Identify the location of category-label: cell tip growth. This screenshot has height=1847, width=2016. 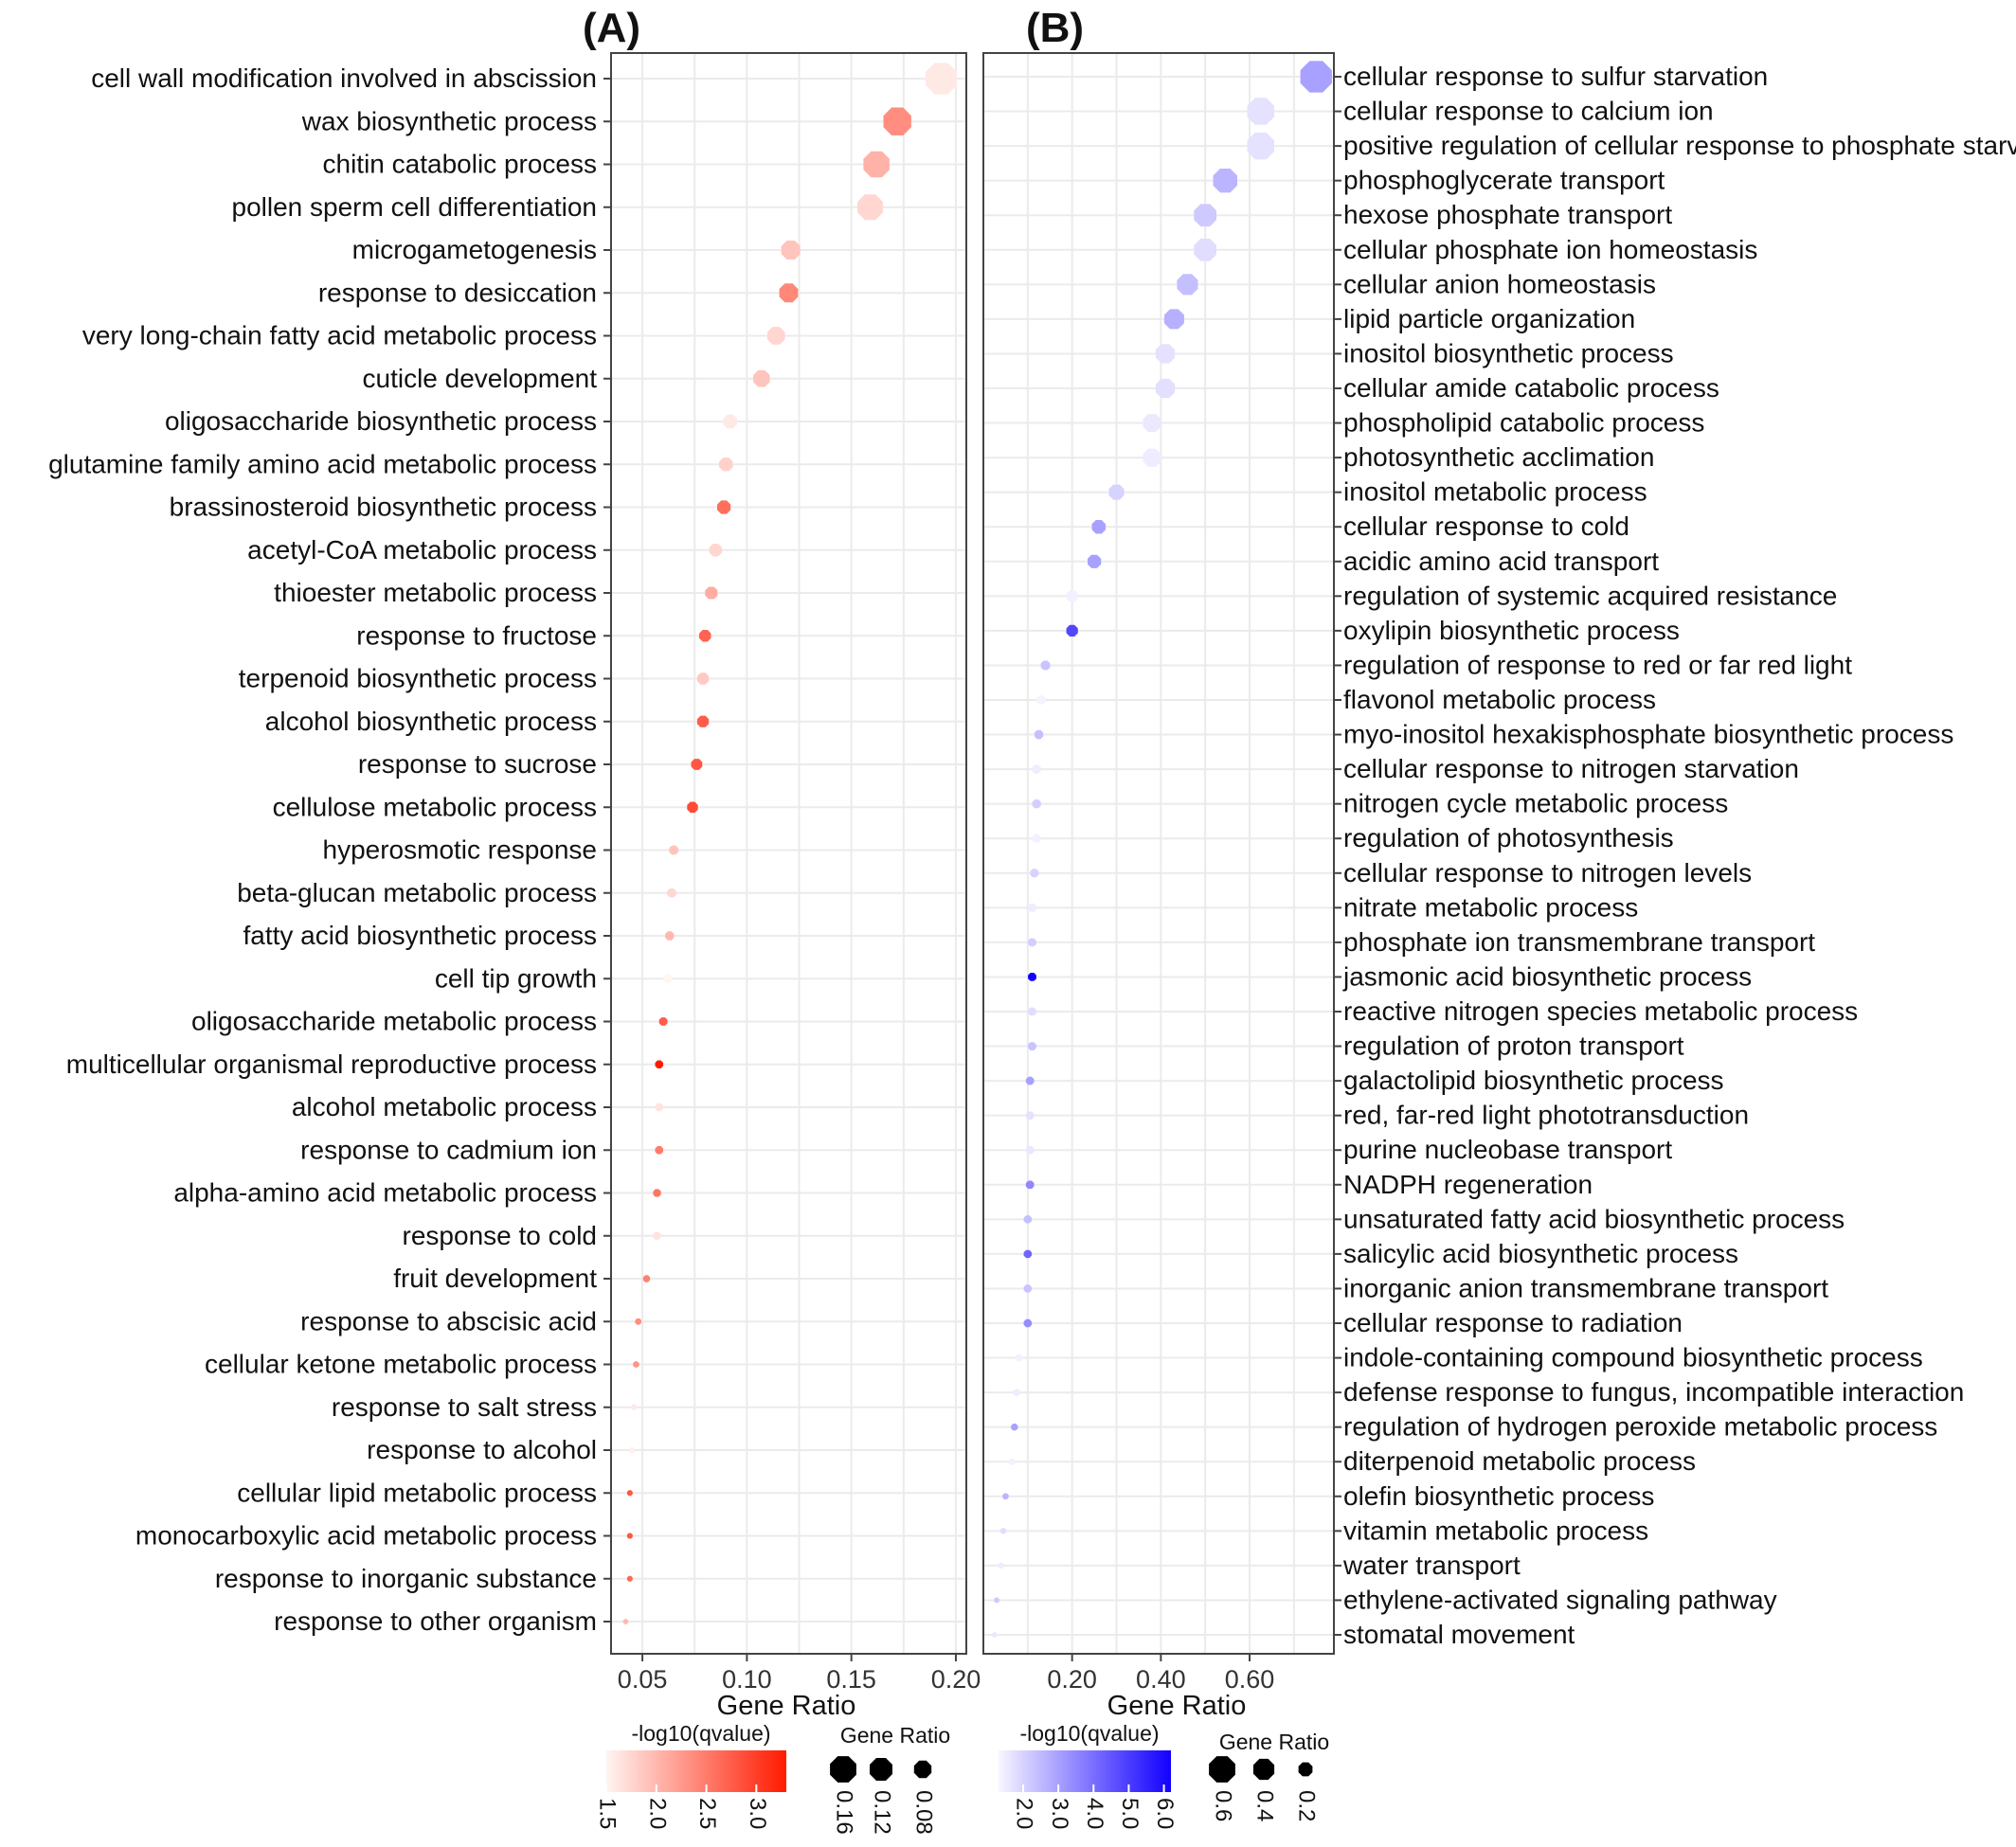
(516, 978).